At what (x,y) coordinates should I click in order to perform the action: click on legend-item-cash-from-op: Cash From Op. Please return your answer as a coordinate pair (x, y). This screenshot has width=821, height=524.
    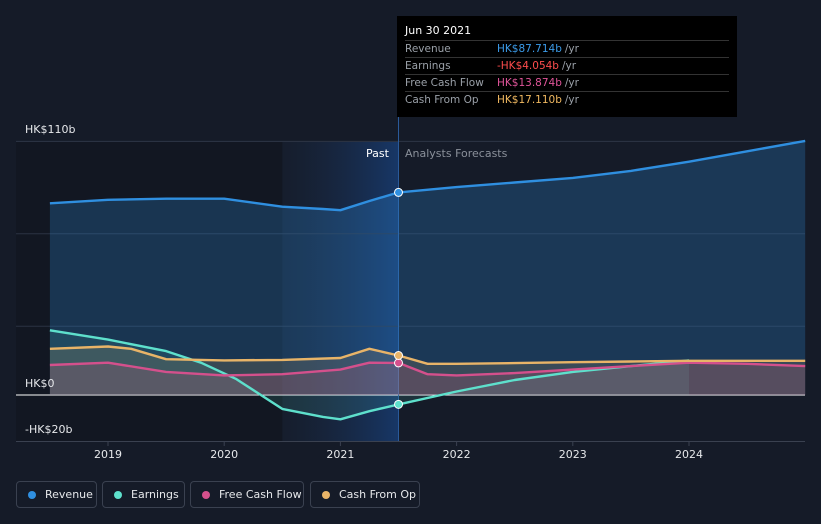
    Looking at the image, I should click on (365, 494).